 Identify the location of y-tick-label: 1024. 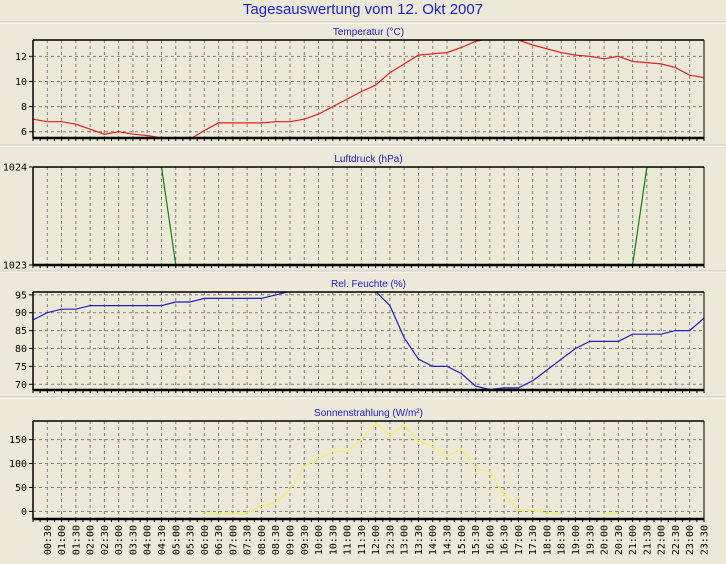
(15, 168).